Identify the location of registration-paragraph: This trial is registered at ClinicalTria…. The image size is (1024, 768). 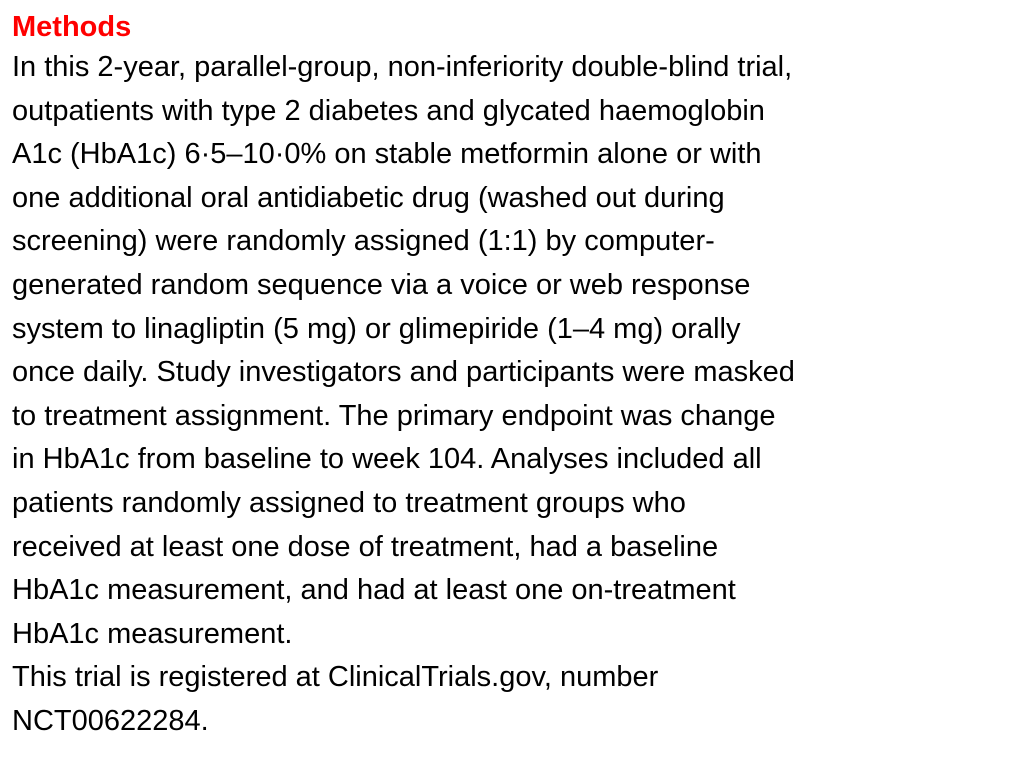
(516, 699).